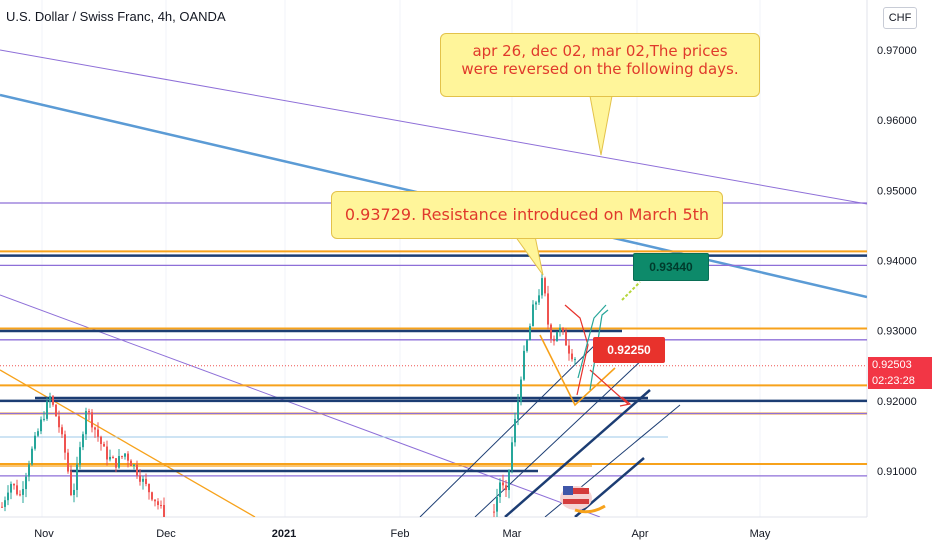 This screenshot has width=932, height=550. I want to click on trendline-orange-down, so click(128, 443).